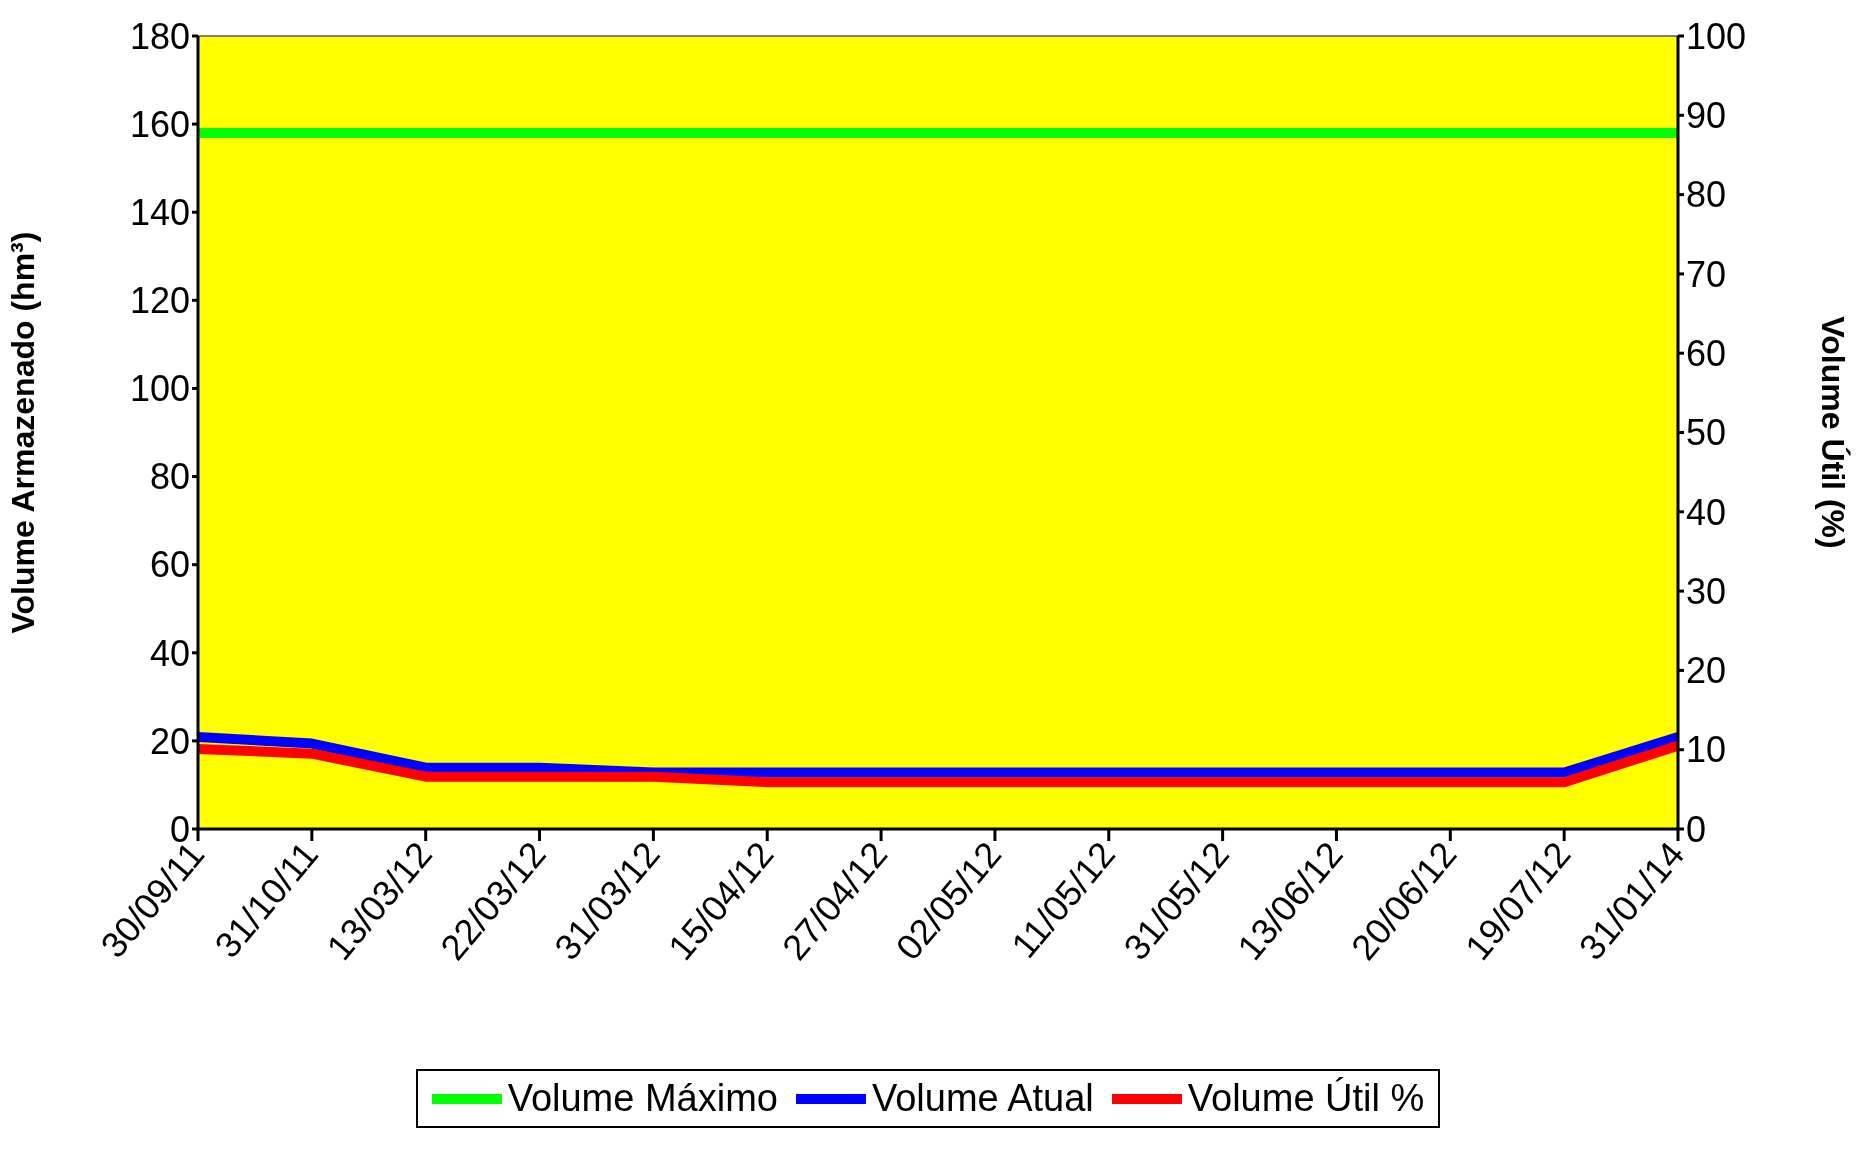 This screenshot has width=1874, height=1153. What do you see at coordinates (169, 565) in the screenshot?
I see `y-tick-label: 60` at bounding box center [169, 565].